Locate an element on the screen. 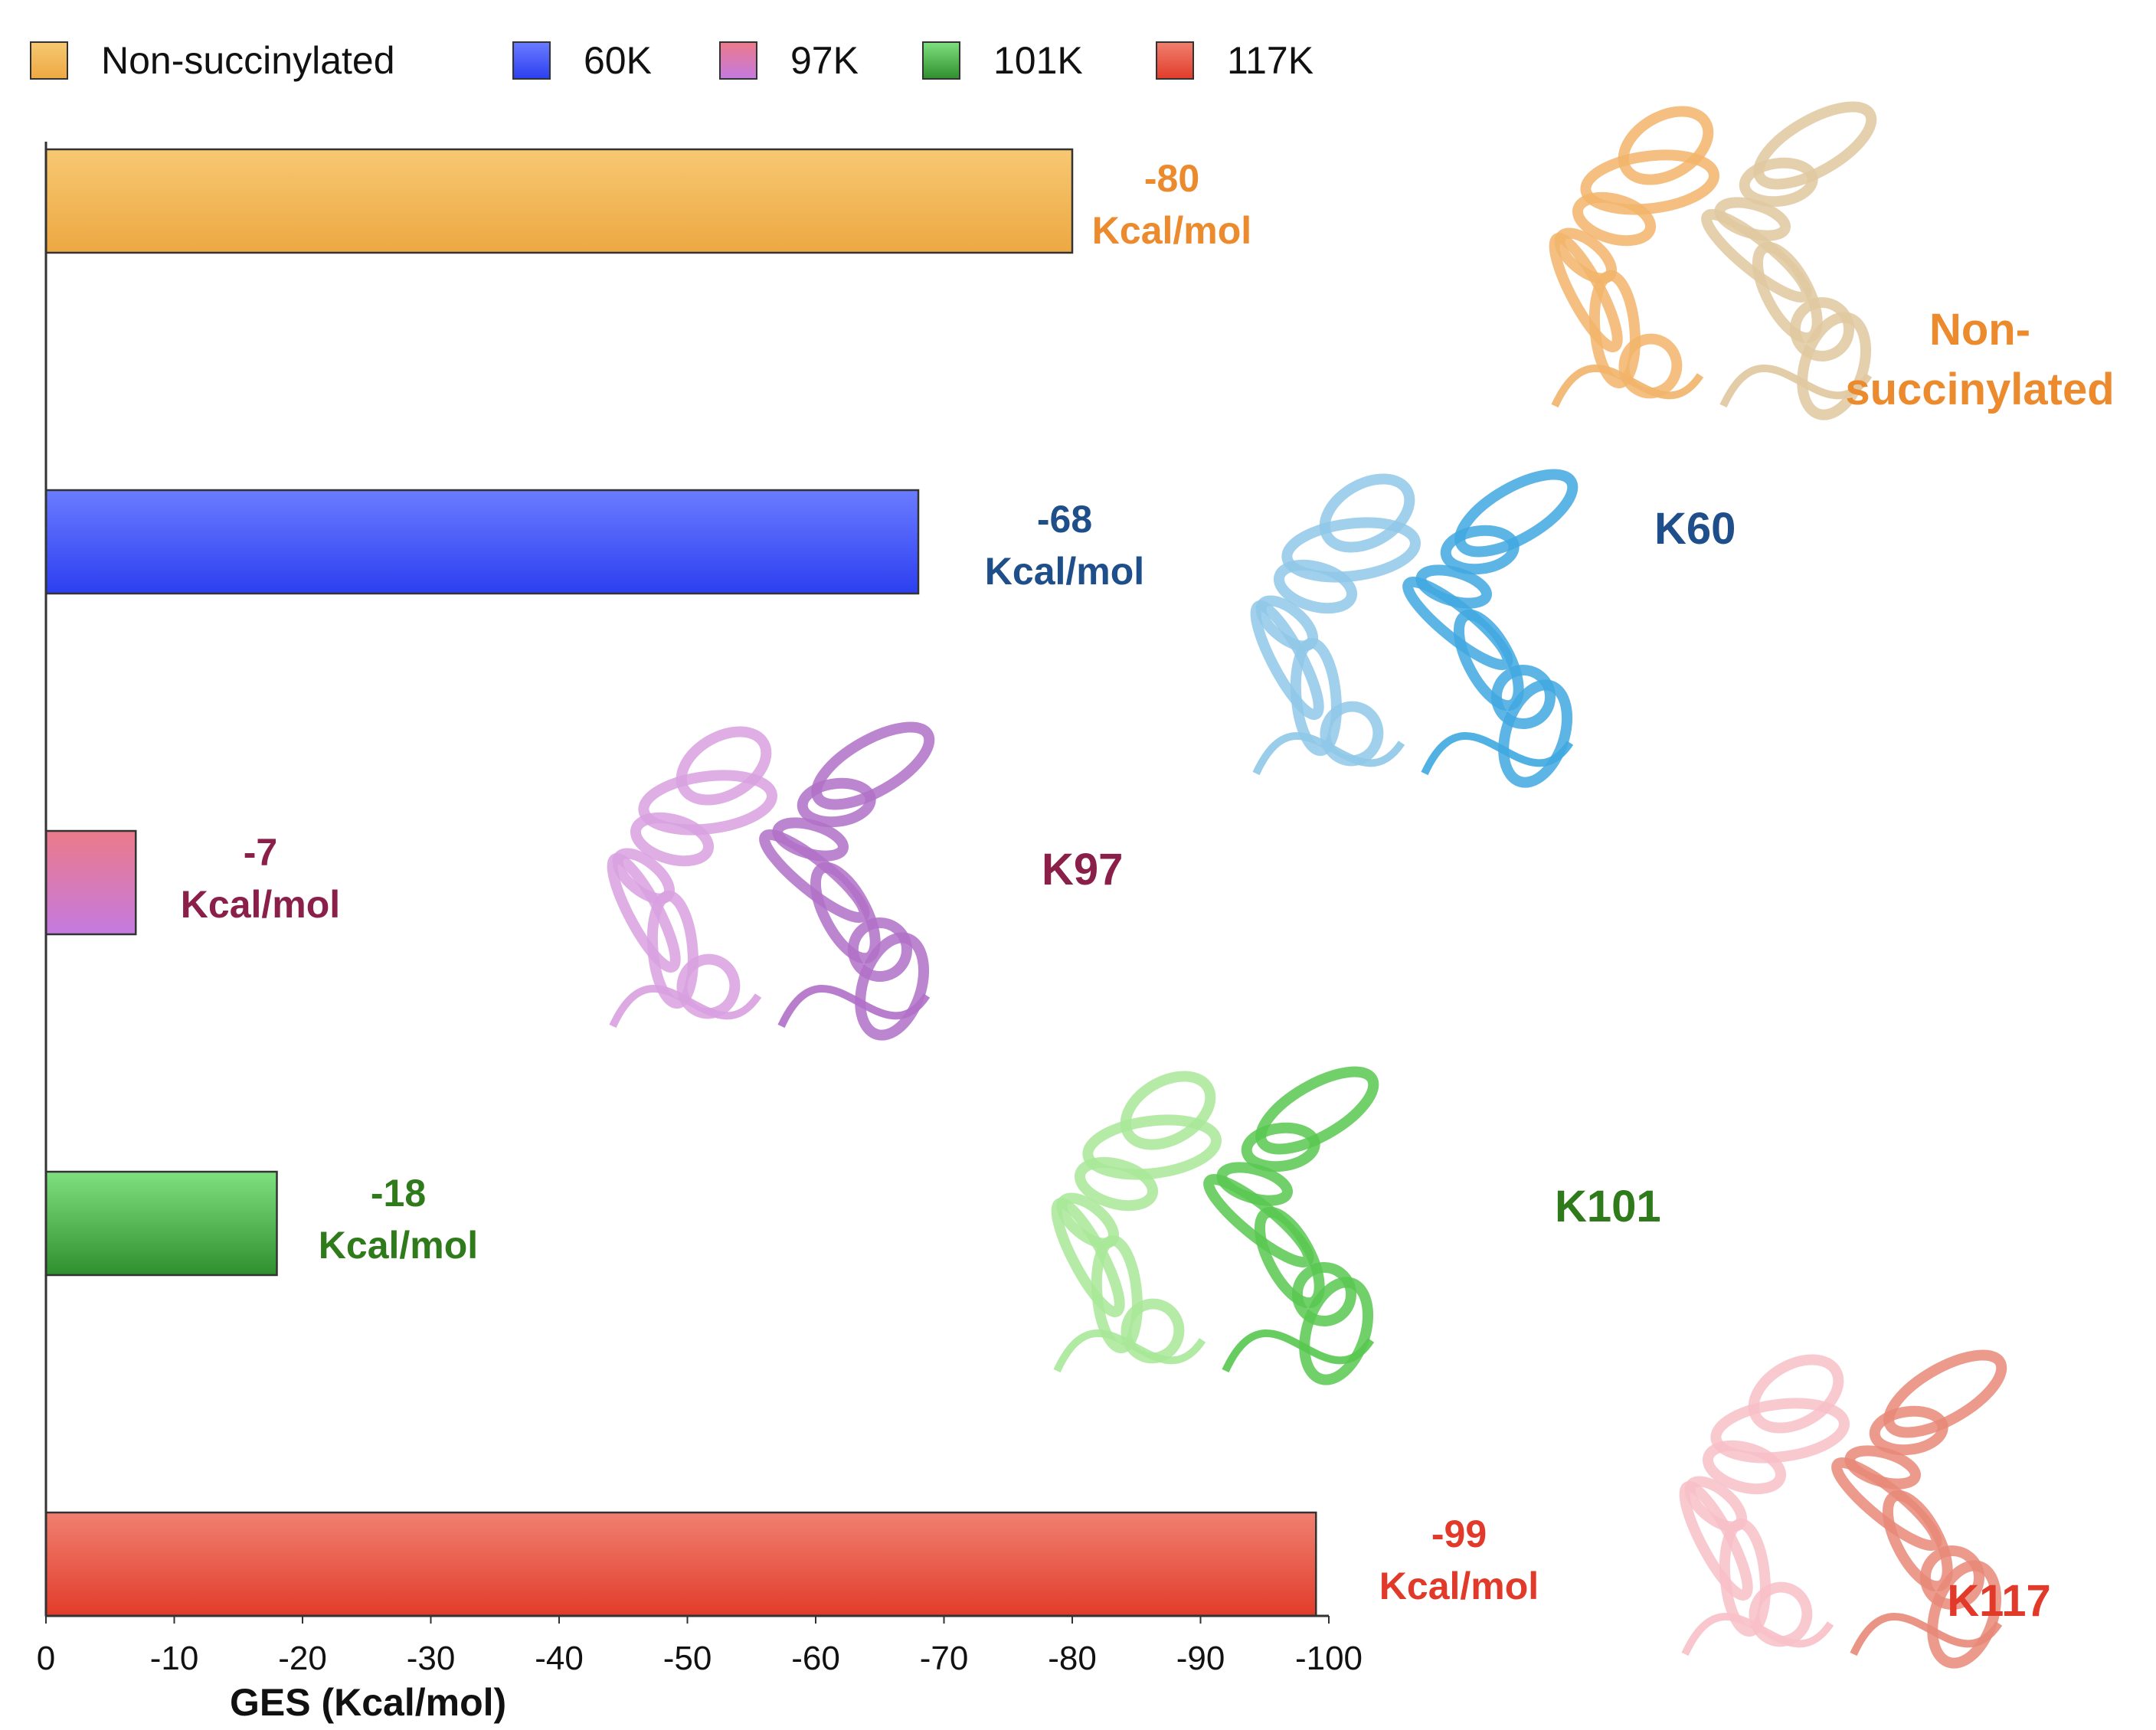  value-label: -18 Kcal/mol is located at coordinates (399, 1220).